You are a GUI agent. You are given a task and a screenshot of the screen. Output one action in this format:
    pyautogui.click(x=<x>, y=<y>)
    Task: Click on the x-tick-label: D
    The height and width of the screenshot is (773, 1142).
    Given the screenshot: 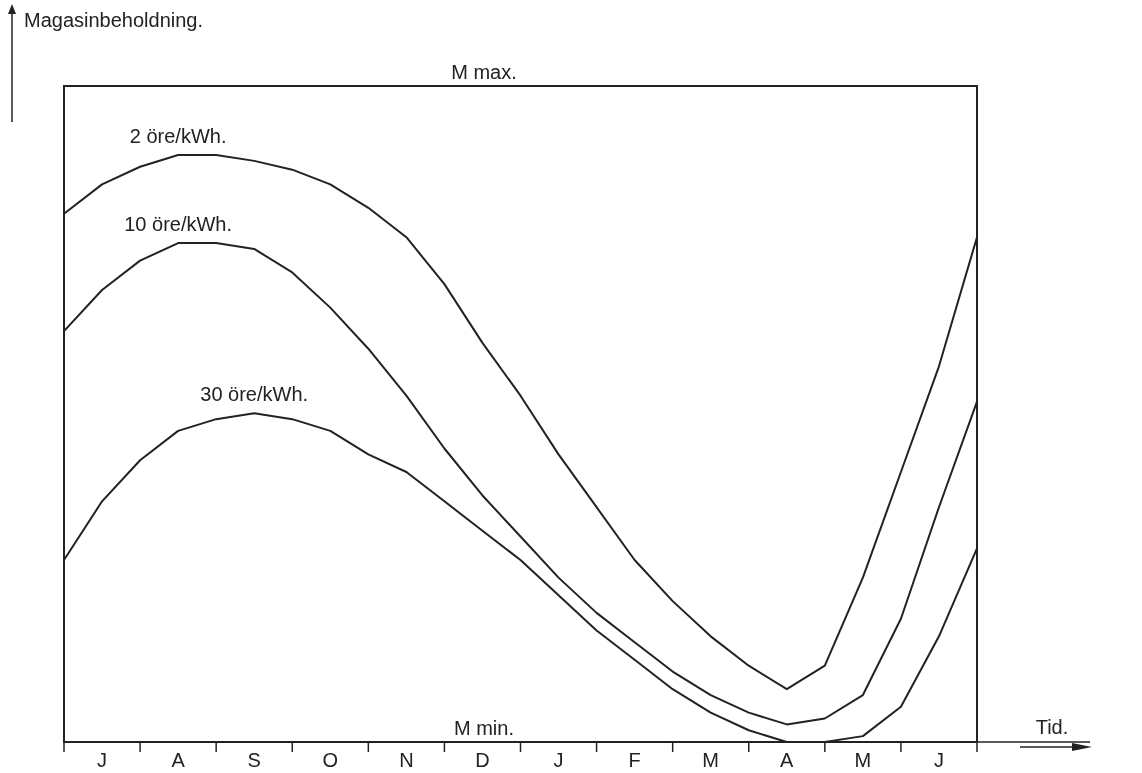 What is the action you would take?
    pyautogui.click(x=482, y=760)
    